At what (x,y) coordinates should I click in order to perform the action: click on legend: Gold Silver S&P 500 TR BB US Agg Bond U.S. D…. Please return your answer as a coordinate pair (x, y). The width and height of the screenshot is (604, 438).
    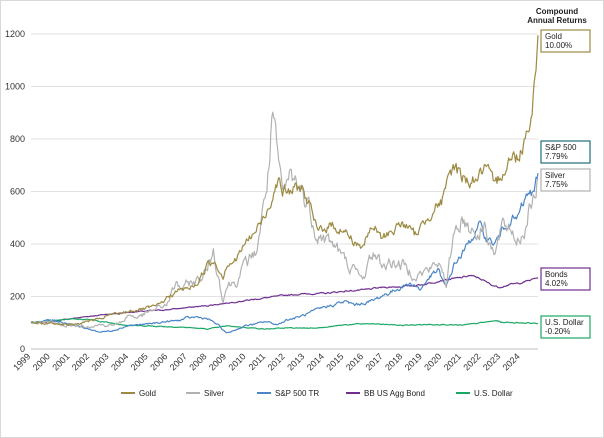
    Looking at the image, I should click on (317, 393).